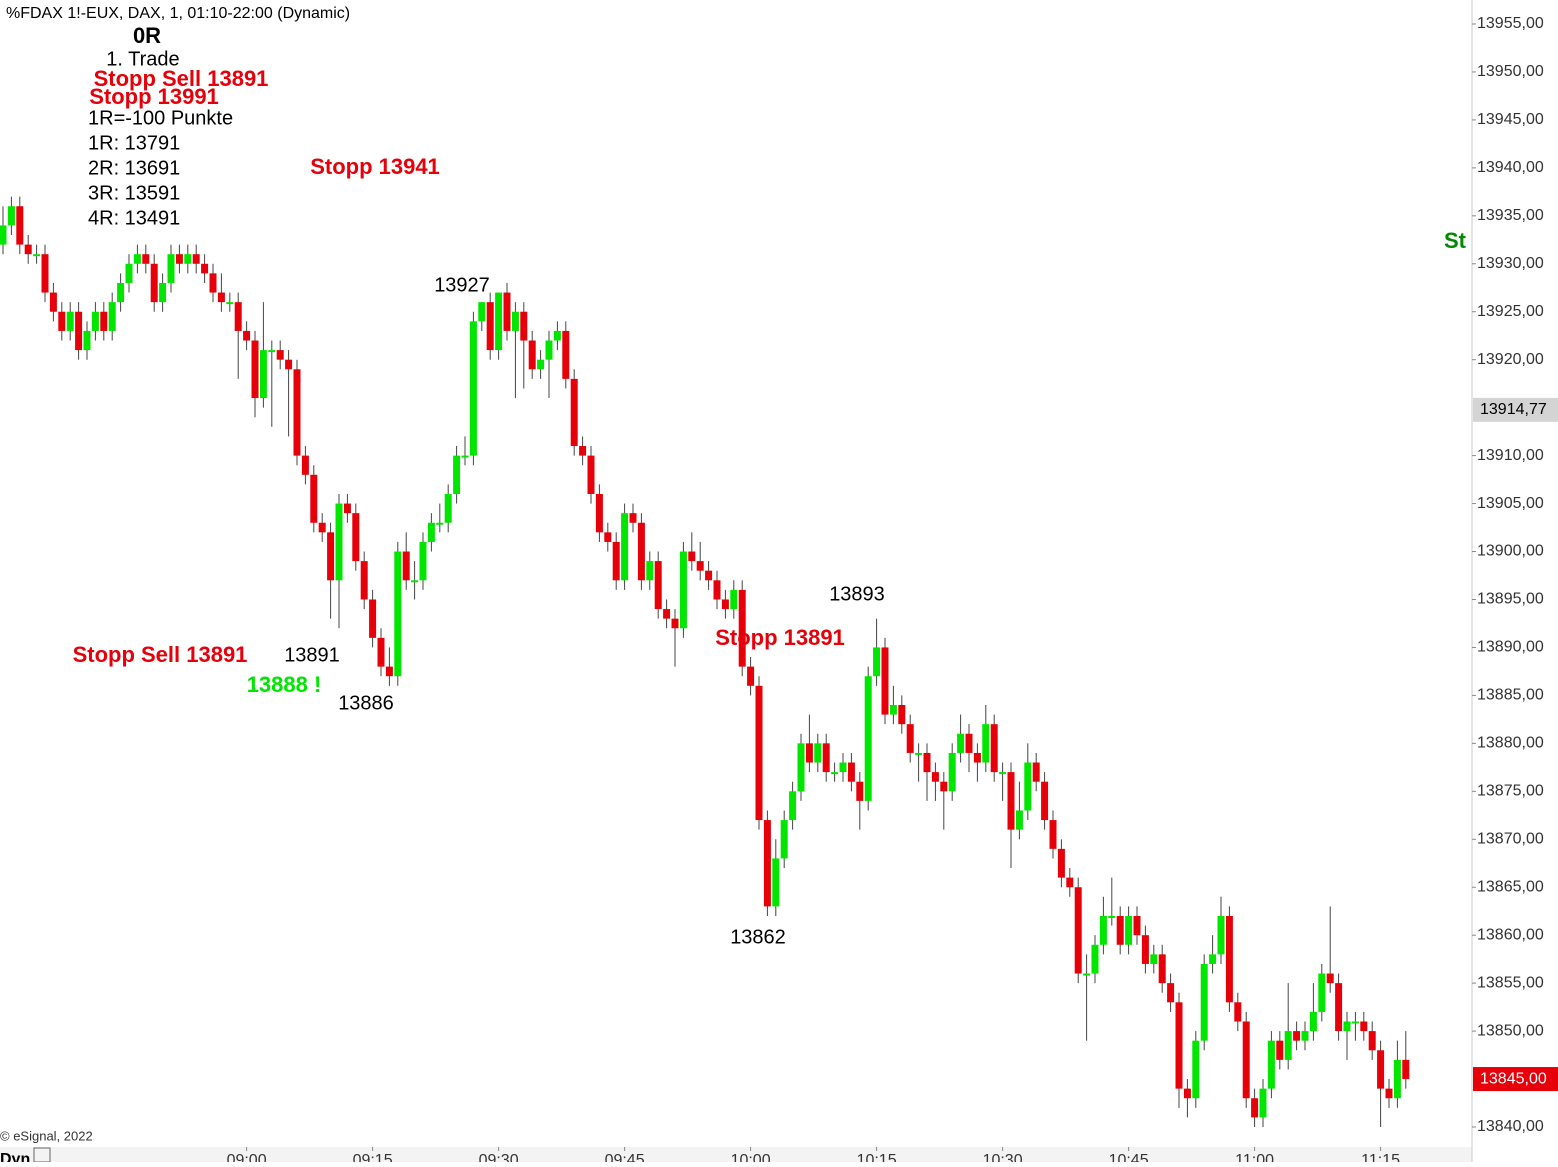  Describe the element at coordinates (160, 118) in the screenshot. I see `annotation: 1R=-100 Punkte` at that location.